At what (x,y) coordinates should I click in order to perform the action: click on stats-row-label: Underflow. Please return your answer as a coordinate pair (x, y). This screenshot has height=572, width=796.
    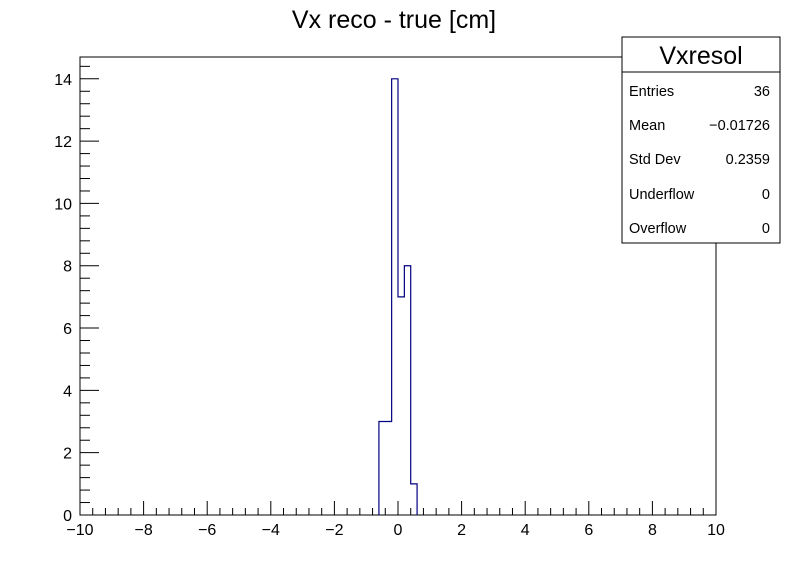
    Looking at the image, I should click on (662, 195).